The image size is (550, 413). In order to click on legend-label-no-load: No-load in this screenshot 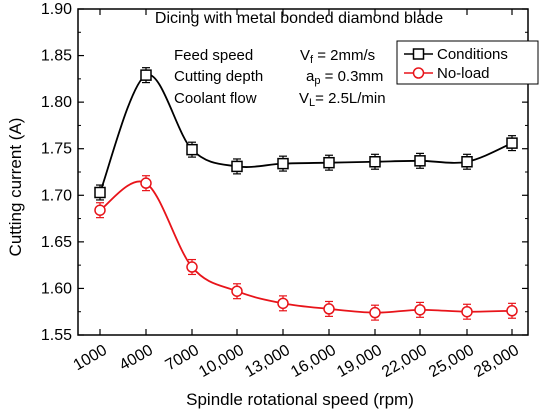, I will do `click(463, 73)`.